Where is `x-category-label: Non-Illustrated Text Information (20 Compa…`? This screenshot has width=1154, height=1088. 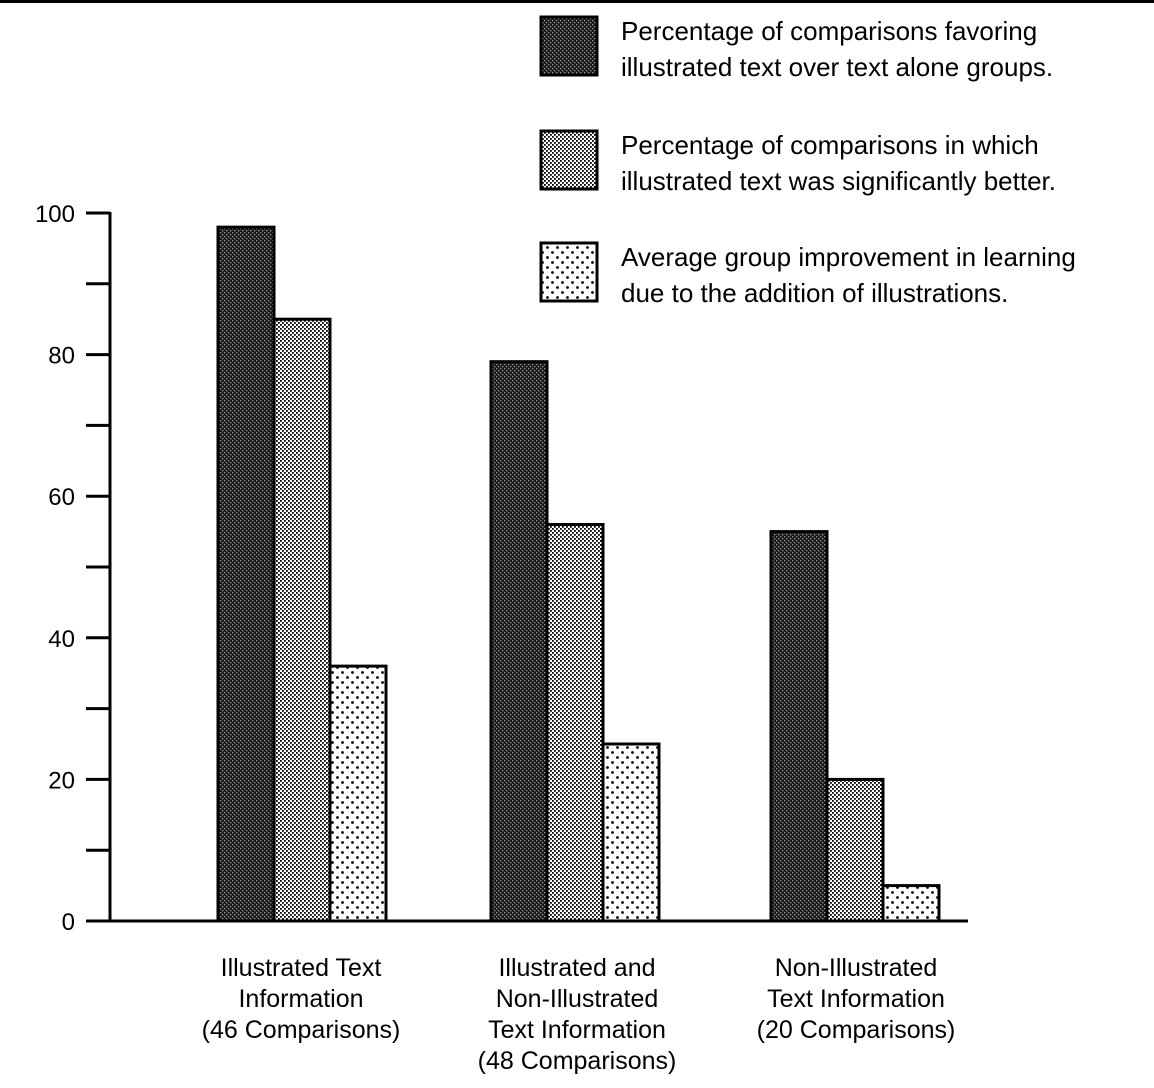 x-category-label: Non-Illustrated Text Information (20 Compa… is located at coordinates (856, 999).